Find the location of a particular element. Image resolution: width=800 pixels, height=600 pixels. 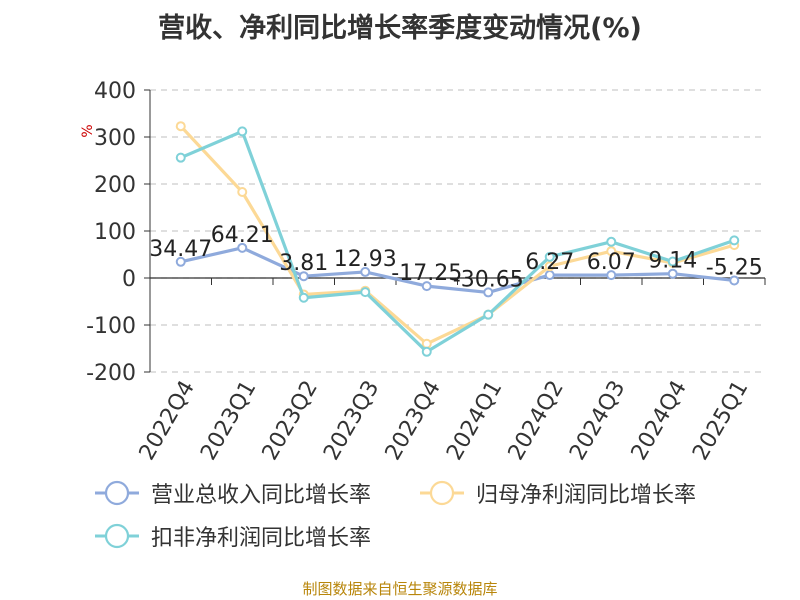

data-label: 6.07 is located at coordinates (611, 262).